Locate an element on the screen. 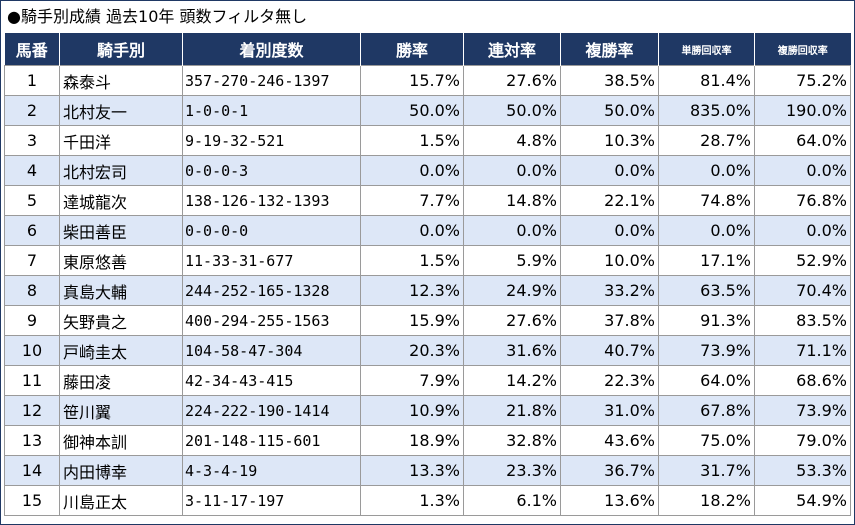 The height and width of the screenshot is (525, 855). header-show-rate: 複勝率 is located at coordinates (609, 49).